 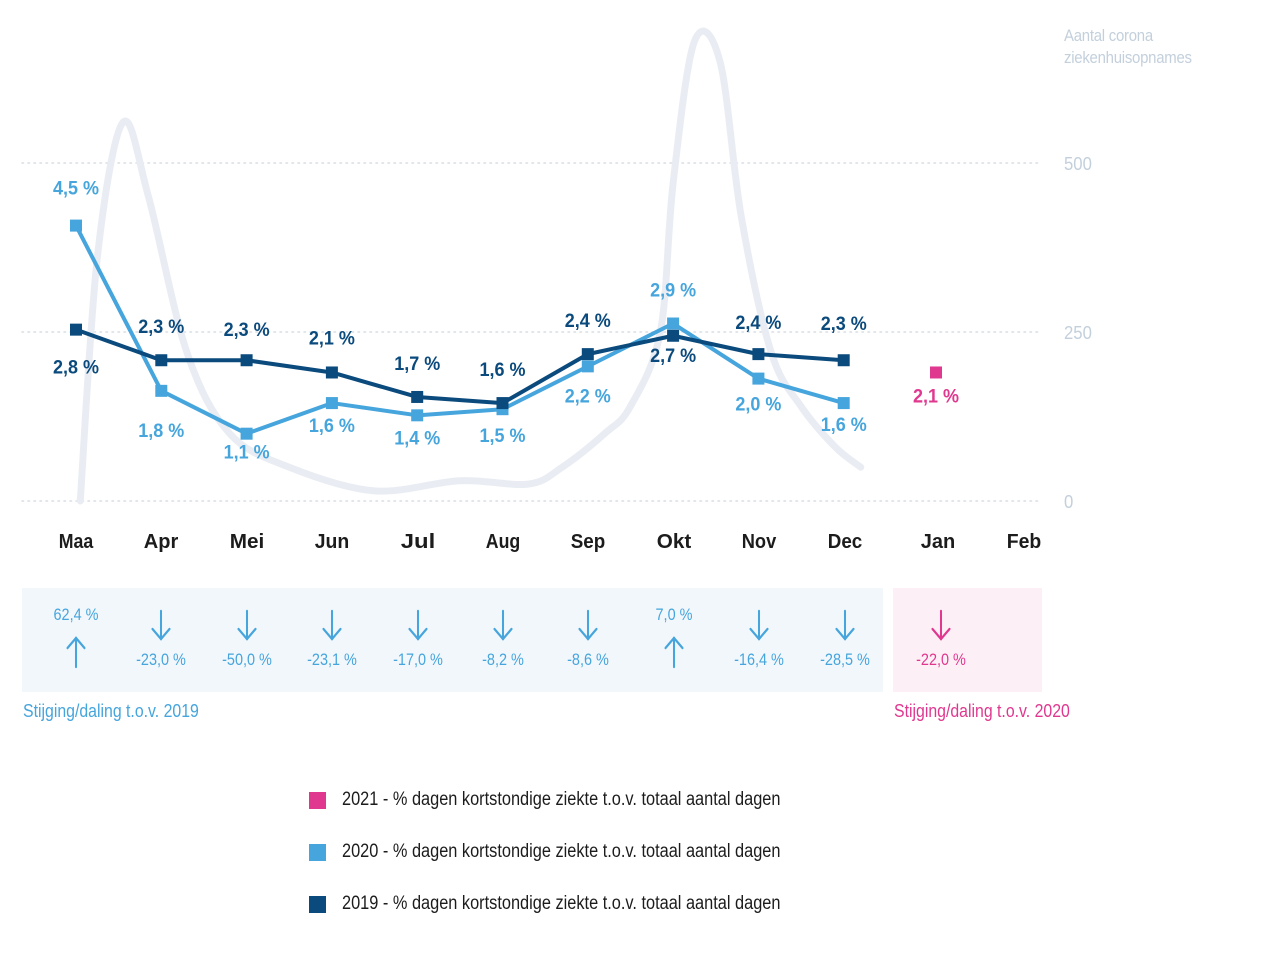 I want to click on marker-2019-jul, so click(x=417, y=396).